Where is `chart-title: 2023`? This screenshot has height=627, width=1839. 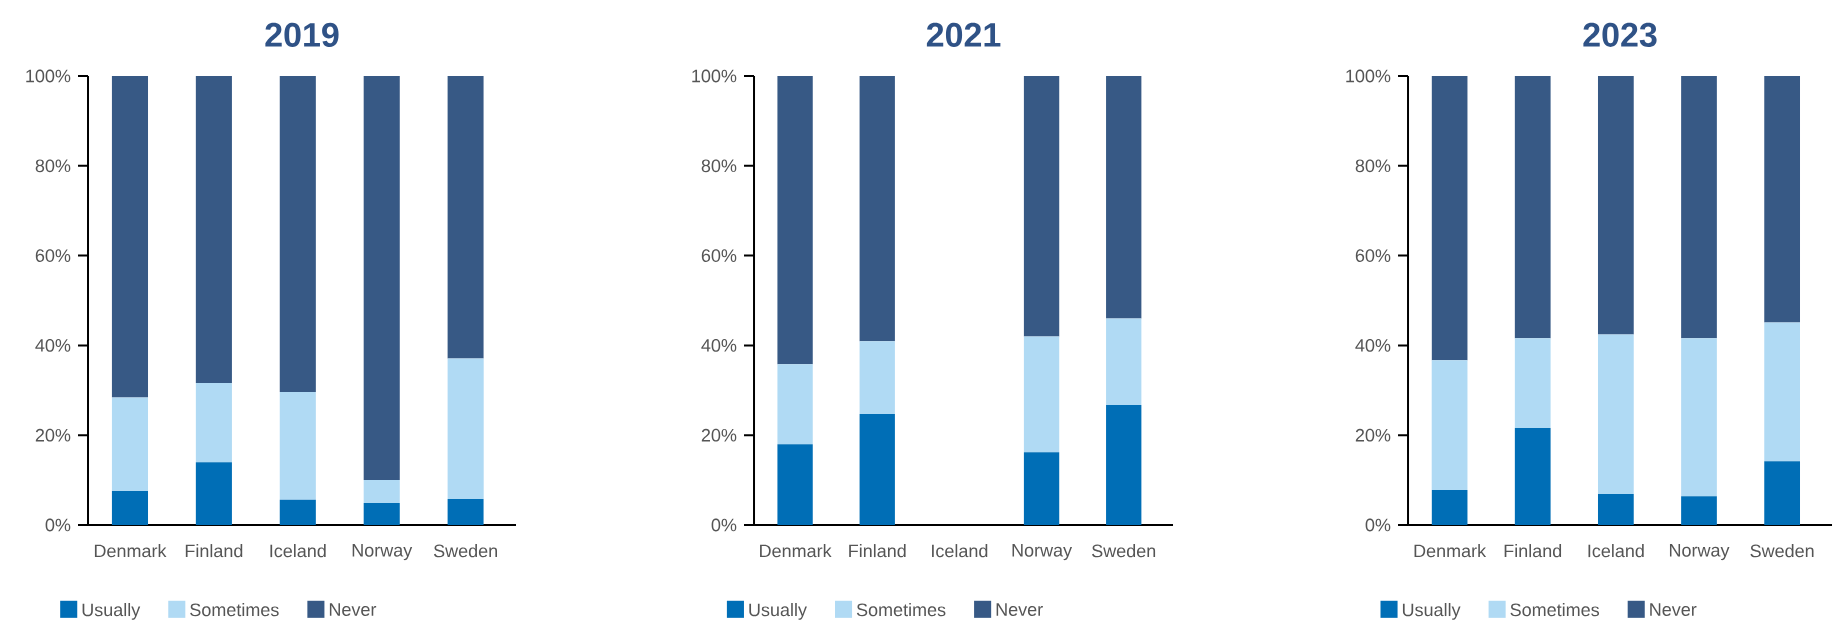
chart-title: 2023 is located at coordinates (1620, 34).